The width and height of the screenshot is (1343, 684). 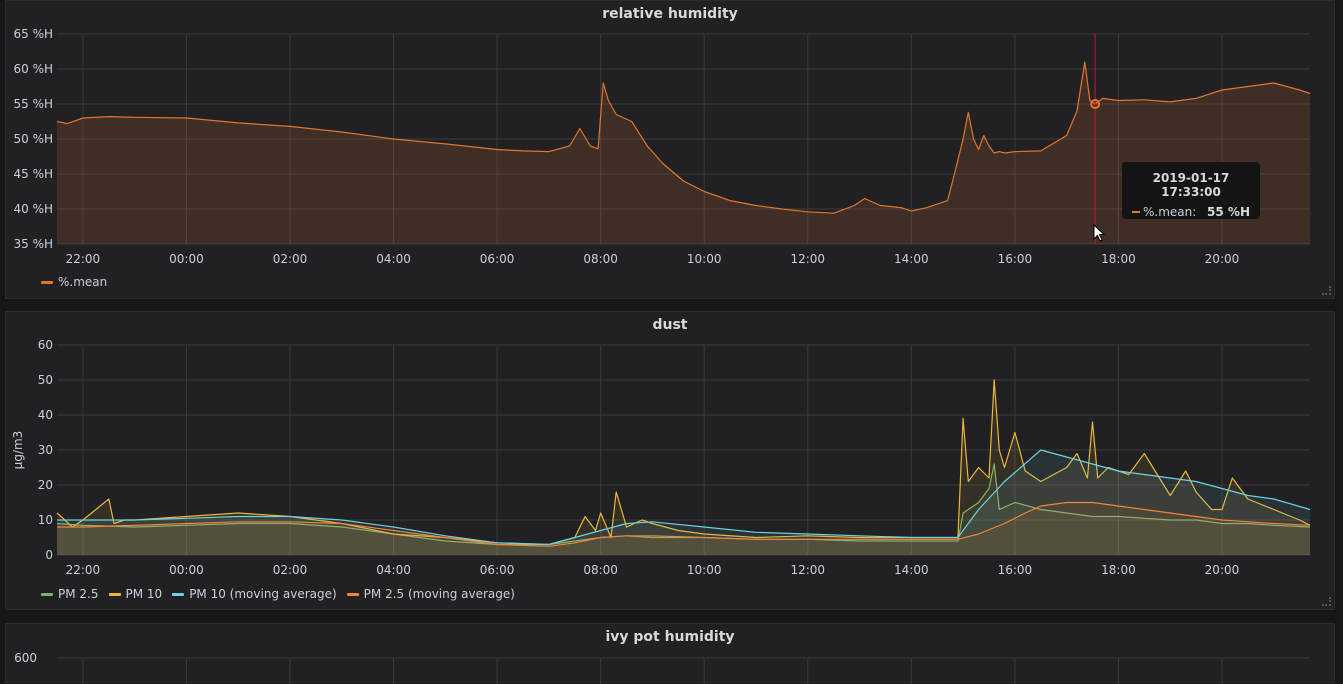 What do you see at coordinates (18, 450) in the screenshot?
I see `y-axis-label: µg/m3` at bounding box center [18, 450].